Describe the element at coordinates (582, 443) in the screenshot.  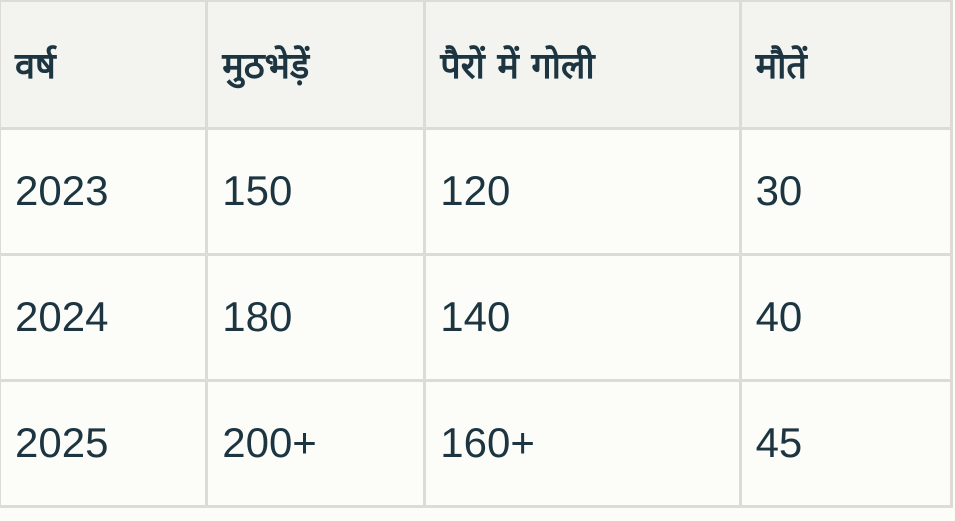
I see `cell-leg-shots: 160+` at that location.